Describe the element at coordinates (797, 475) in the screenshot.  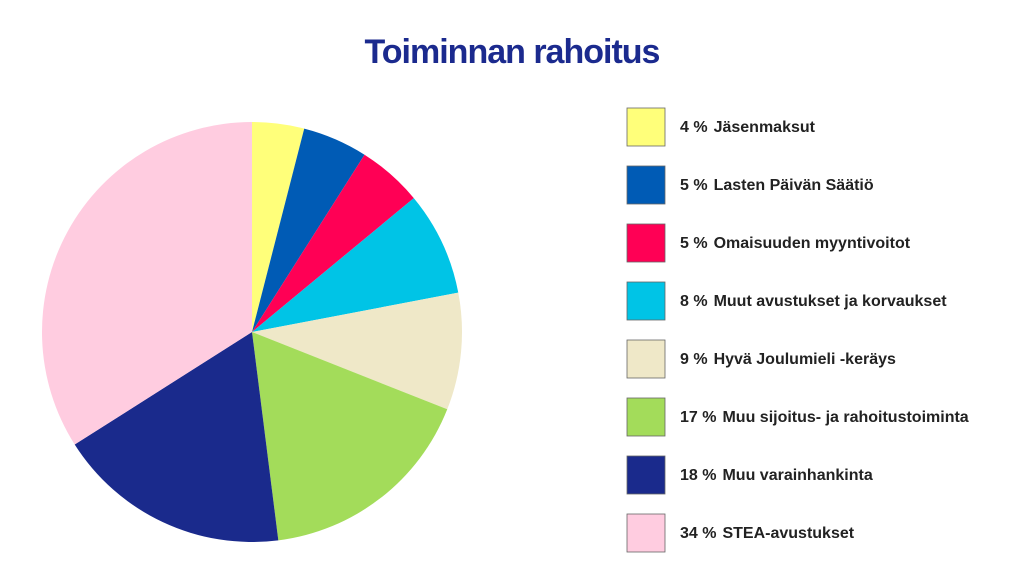
I see `legend-name: Muu varainhankinta` at that location.